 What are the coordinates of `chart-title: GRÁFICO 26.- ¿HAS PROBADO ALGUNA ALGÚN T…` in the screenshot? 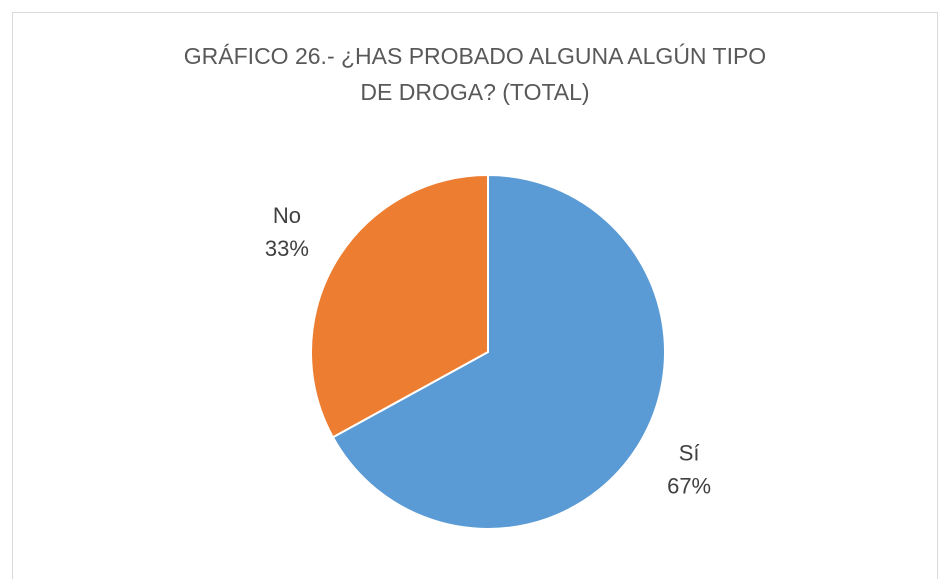 It's located at (475, 74).